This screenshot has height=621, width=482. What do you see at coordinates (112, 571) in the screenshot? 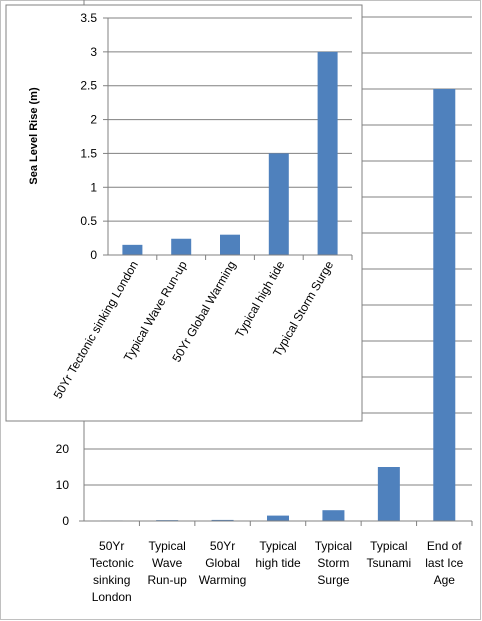
I see `main-category-label: 50Yr Tectonic sinking London` at bounding box center [112, 571].